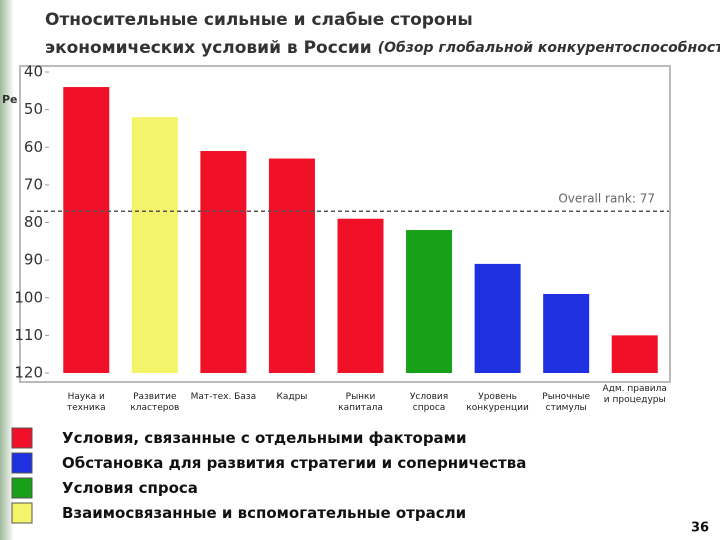 The height and width of the screenshot is (540, 720). What do you see at coordinates (130, 488) in the screenshot?
I see `legend-label: Условия спроса` at bounding box center [130, 488].